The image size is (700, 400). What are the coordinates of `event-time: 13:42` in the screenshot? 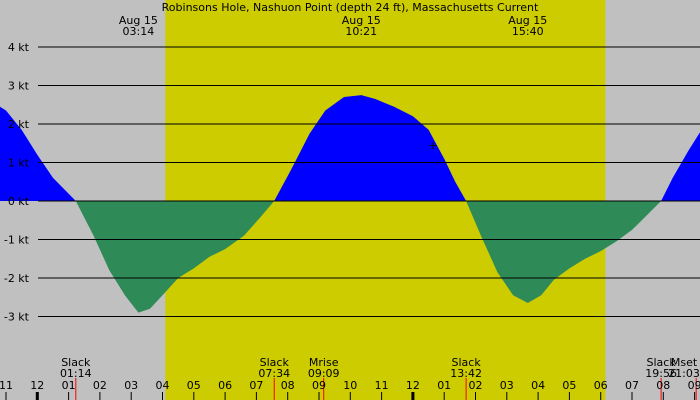 It's located at (466, 373).